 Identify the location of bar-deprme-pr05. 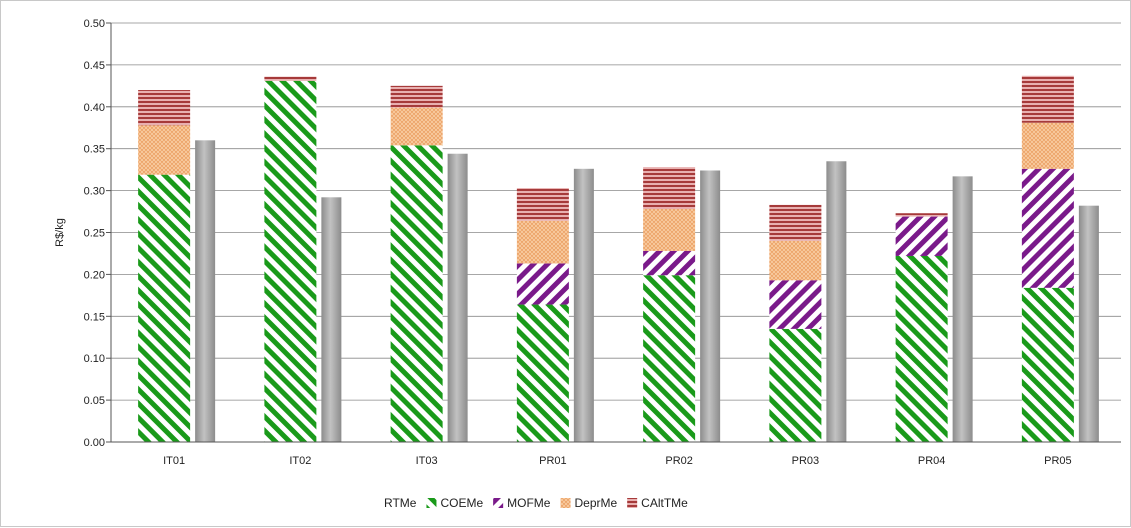
(1047, 145).